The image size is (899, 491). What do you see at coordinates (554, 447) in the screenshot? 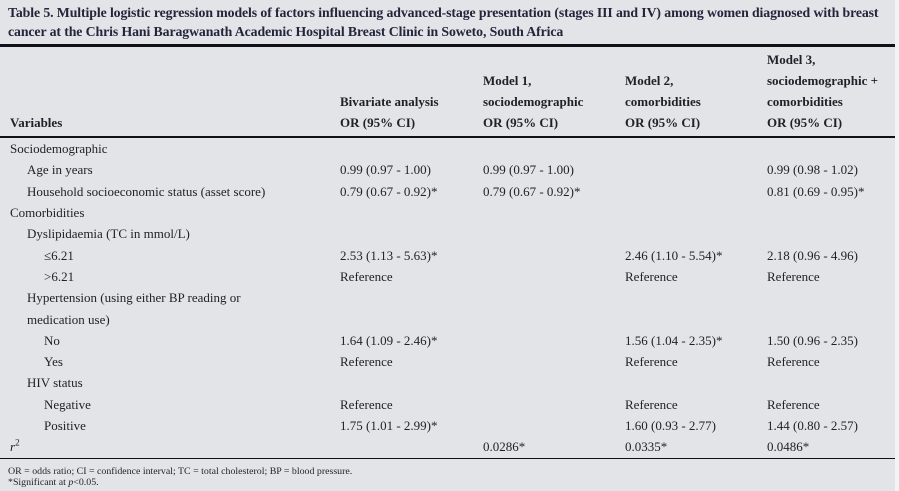
I see `cell-model1: 0.0286*` at bounding box center [554, 447].